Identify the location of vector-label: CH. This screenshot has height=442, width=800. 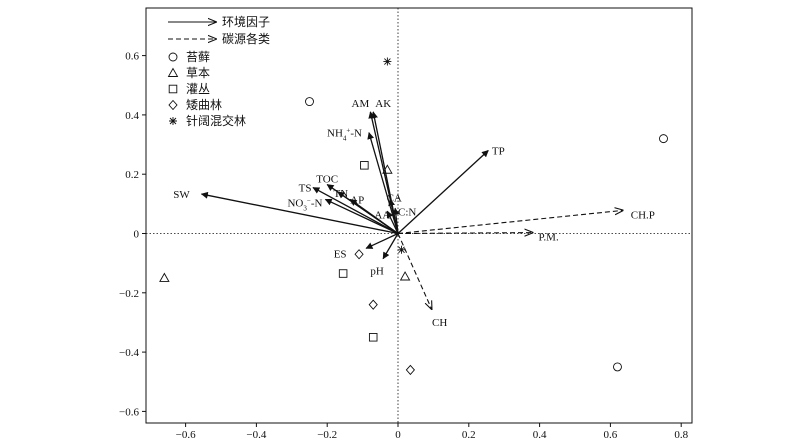
(439, 323).